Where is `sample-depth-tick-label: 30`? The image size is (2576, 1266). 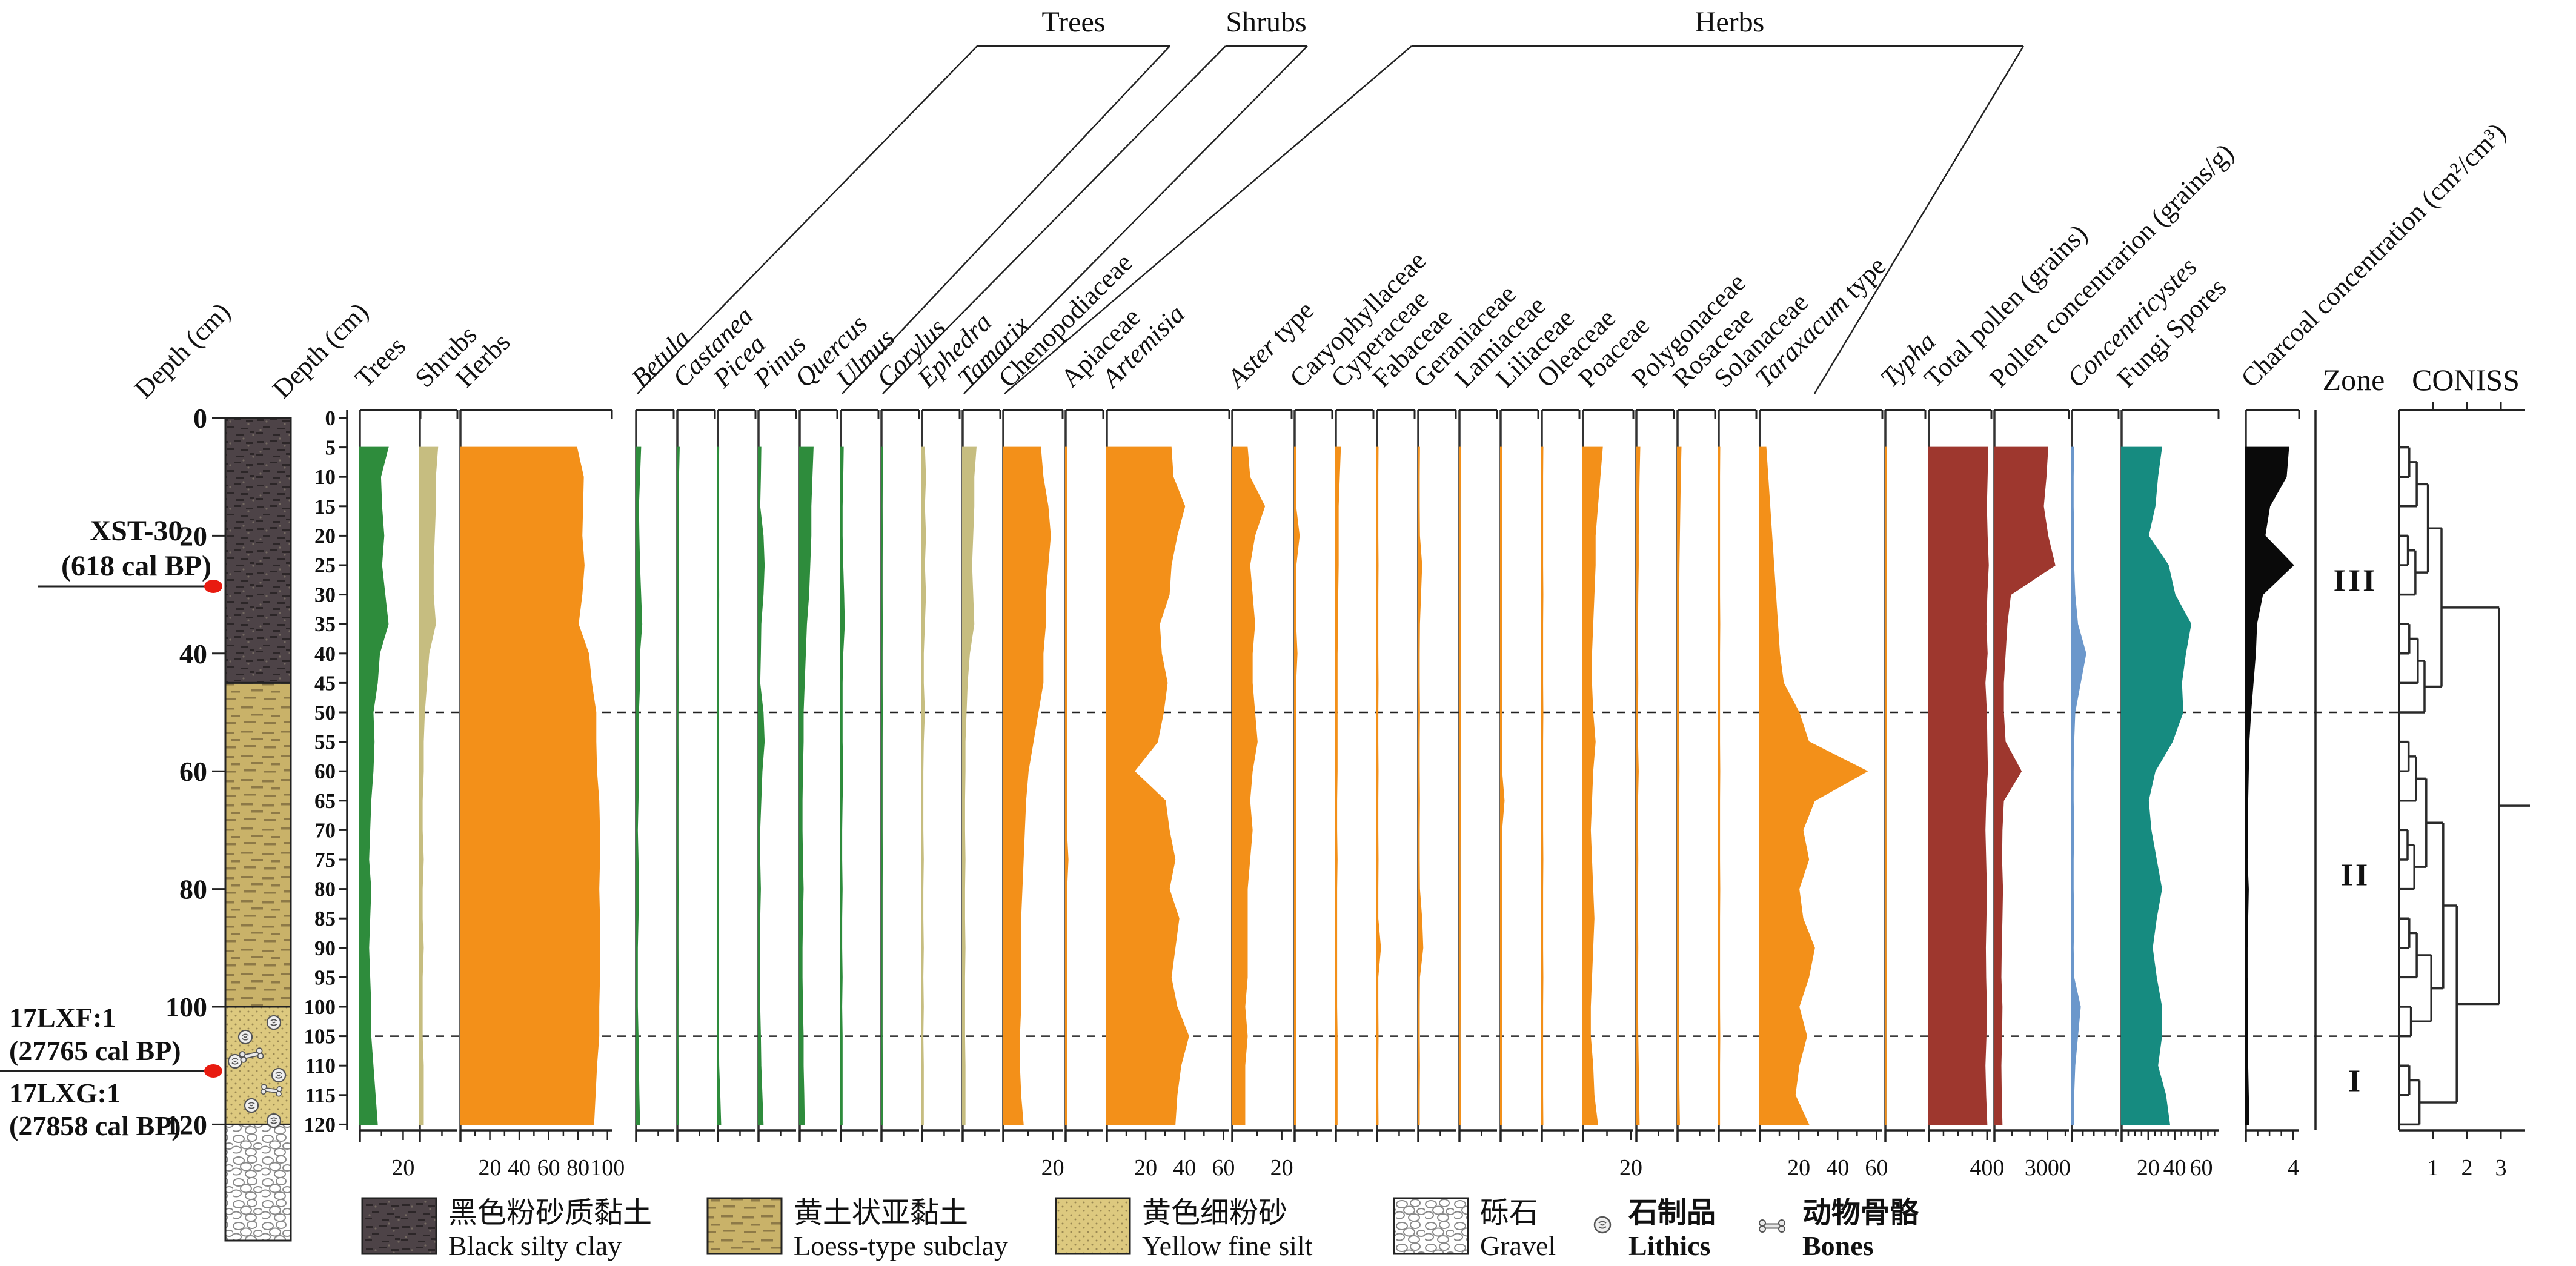
sample-depth-tick-label: 30 is located at coordinates (325, 595).